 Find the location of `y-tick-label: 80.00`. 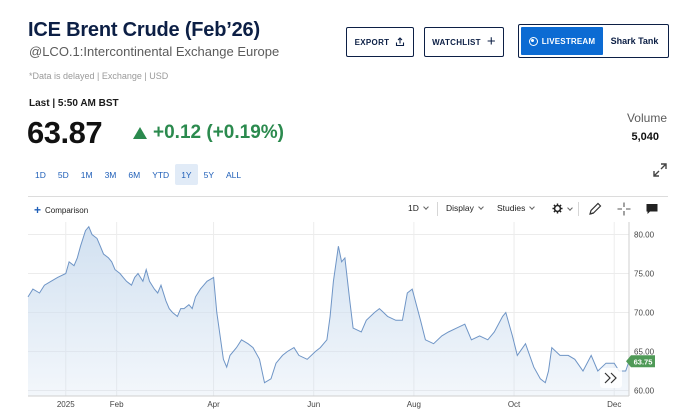

y-tick-label: 80.00 is located at coordinates (644, 234).